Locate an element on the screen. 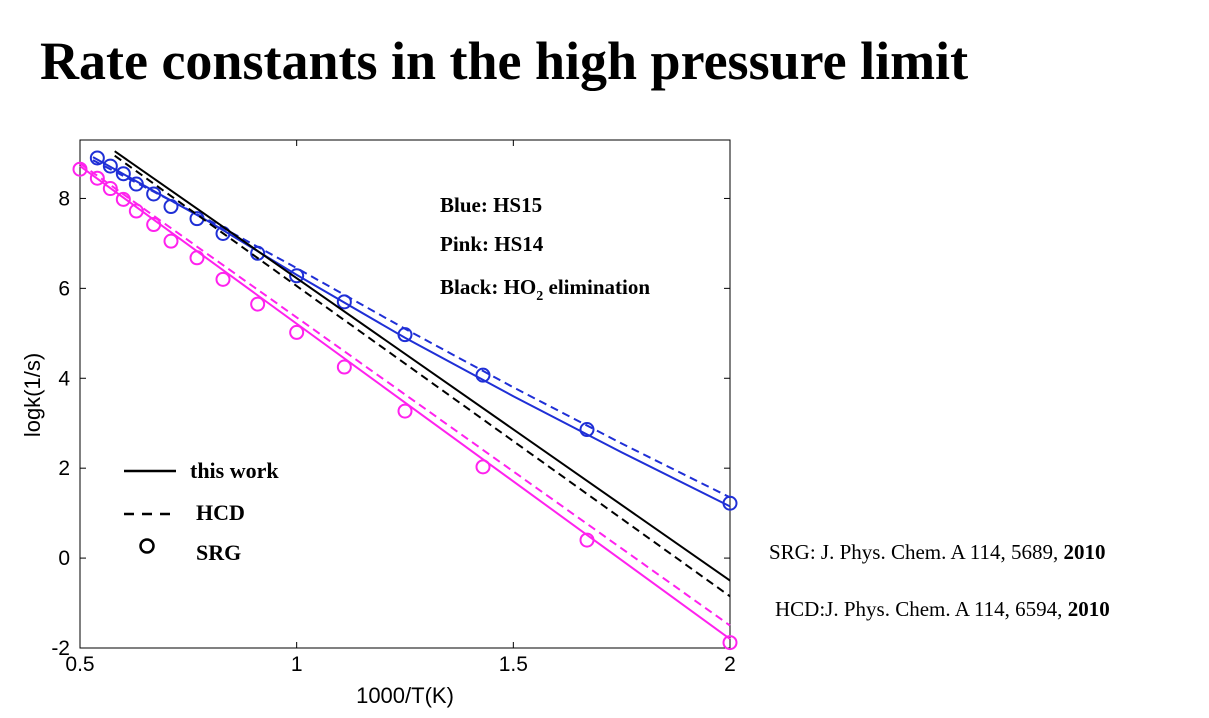  x-tick-label: 2 is located at coordinates (730, 664).